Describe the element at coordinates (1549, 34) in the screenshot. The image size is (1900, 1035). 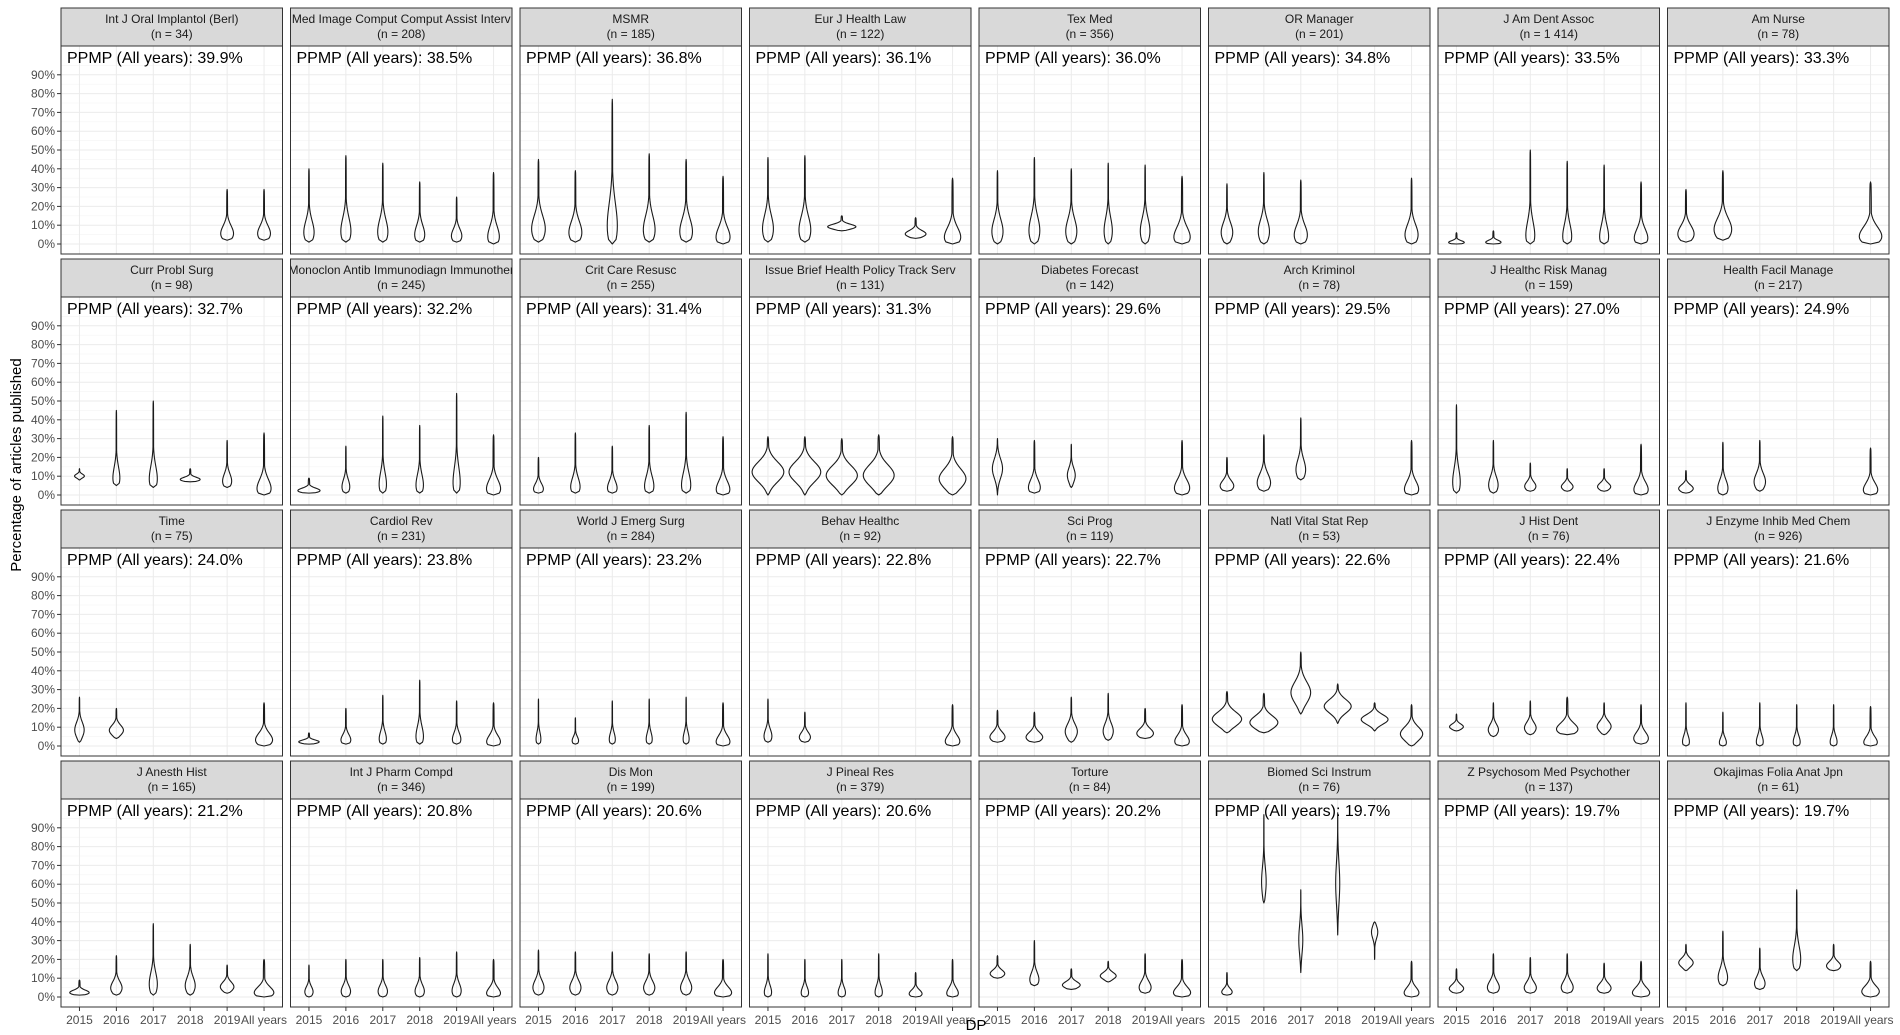
I see `facet-count: (n = 1 414)` at that location.